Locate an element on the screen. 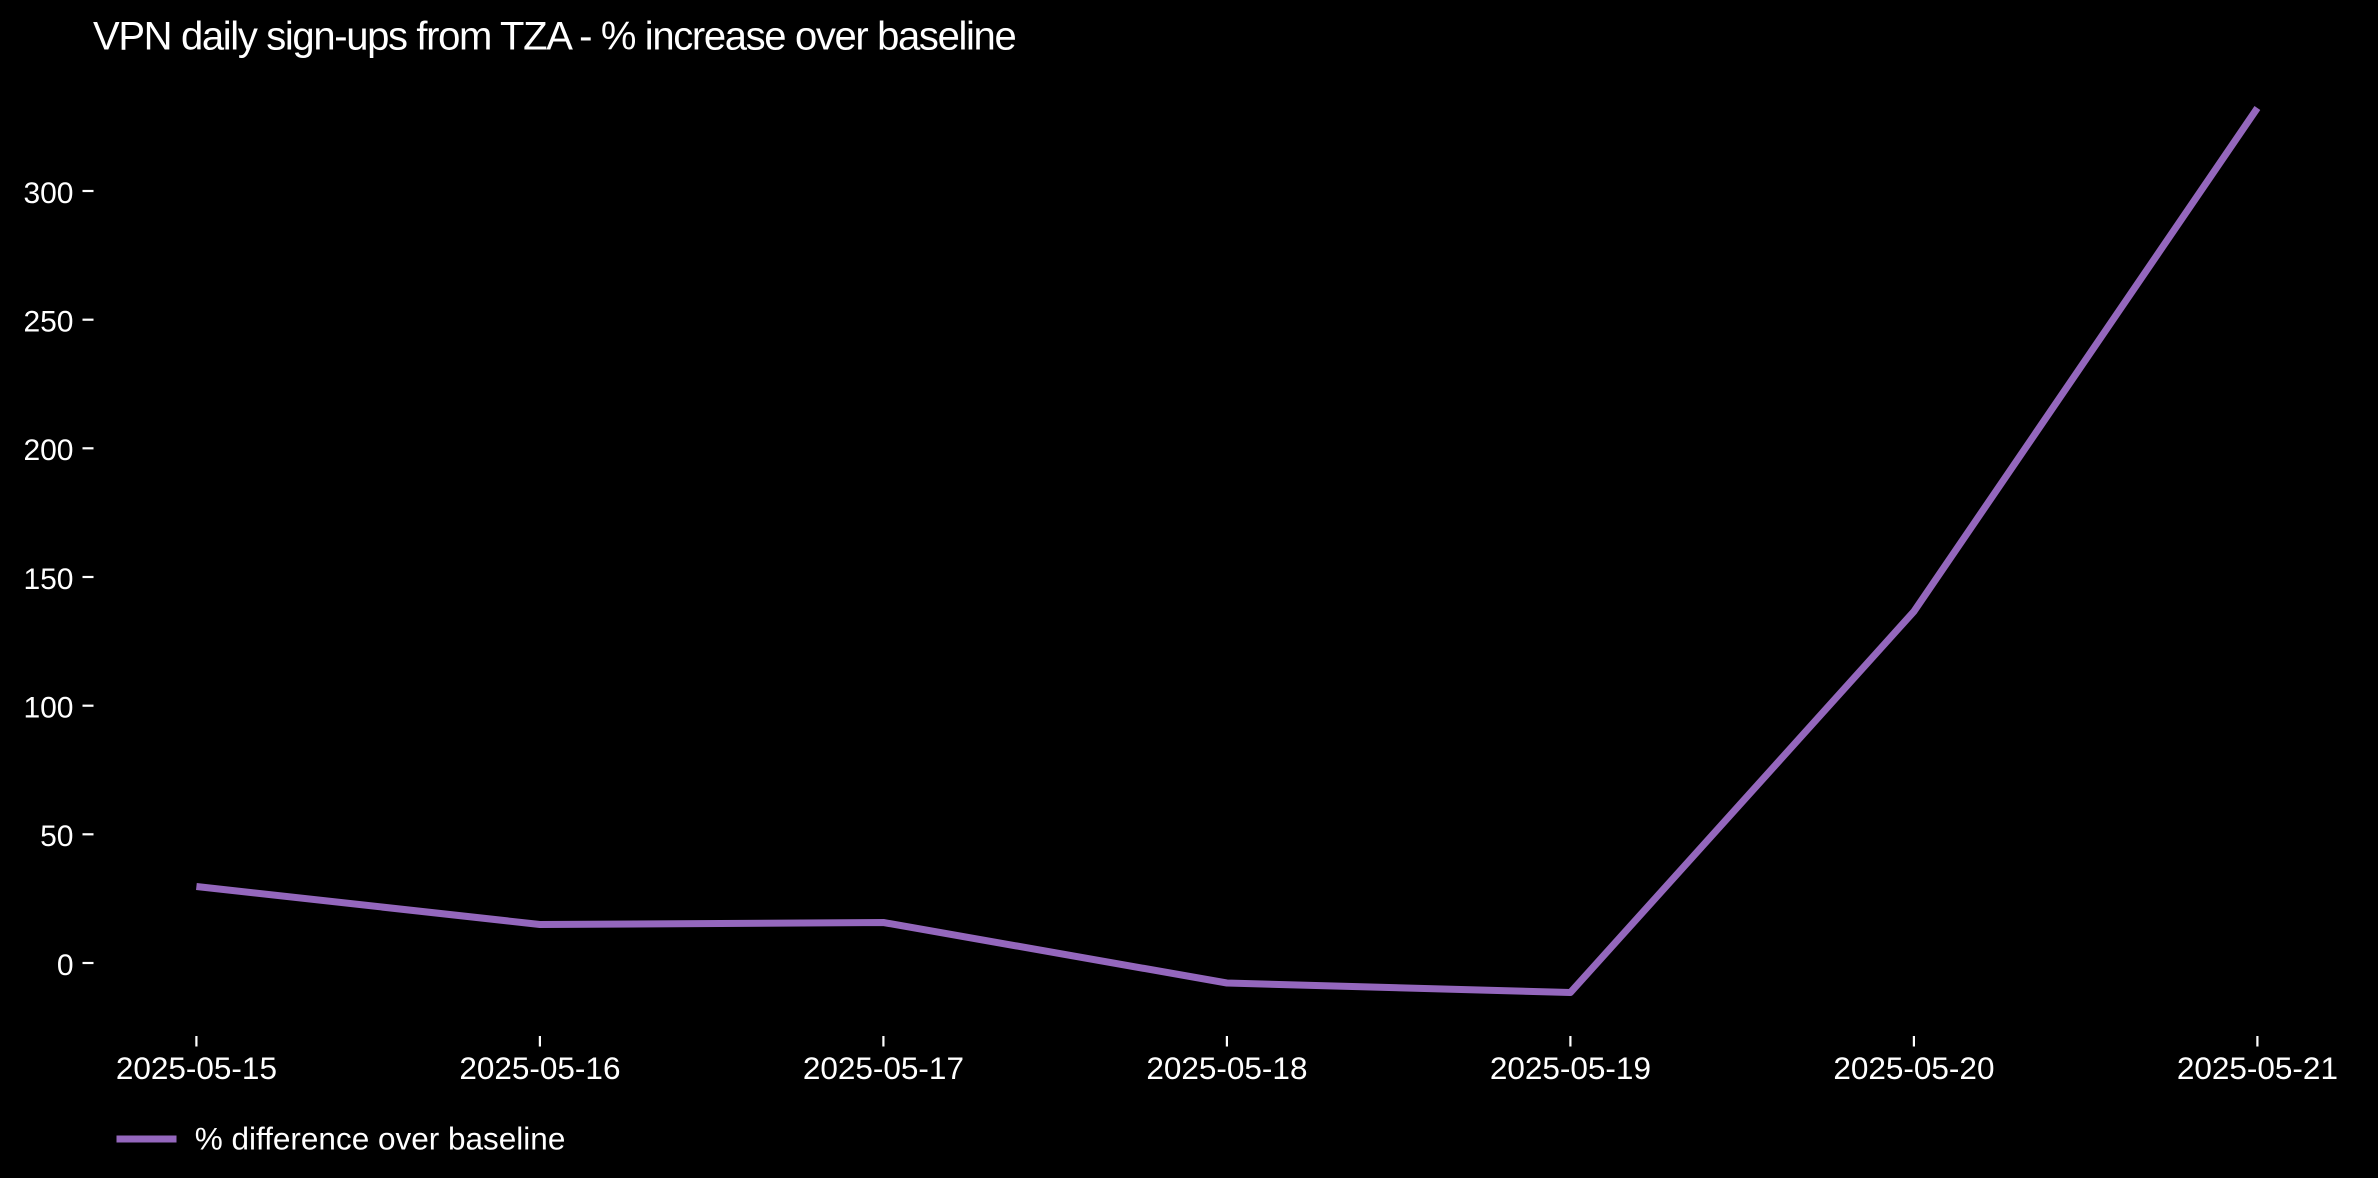 This screenshot has height=1178, width=2378. svg-text: 250 is located at coordinates (48, 322).